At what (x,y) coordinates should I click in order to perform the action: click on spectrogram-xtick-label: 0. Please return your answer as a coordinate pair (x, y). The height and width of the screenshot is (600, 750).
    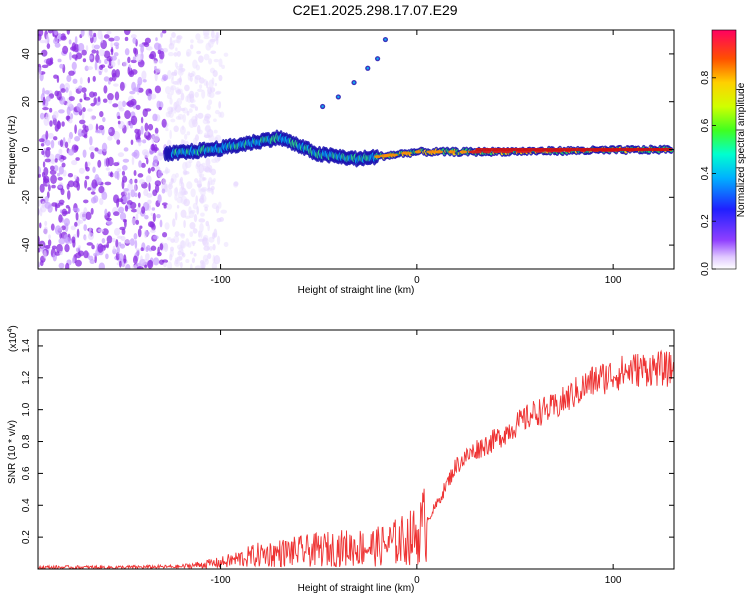
    Looking at the image, I should click on (417, 280).